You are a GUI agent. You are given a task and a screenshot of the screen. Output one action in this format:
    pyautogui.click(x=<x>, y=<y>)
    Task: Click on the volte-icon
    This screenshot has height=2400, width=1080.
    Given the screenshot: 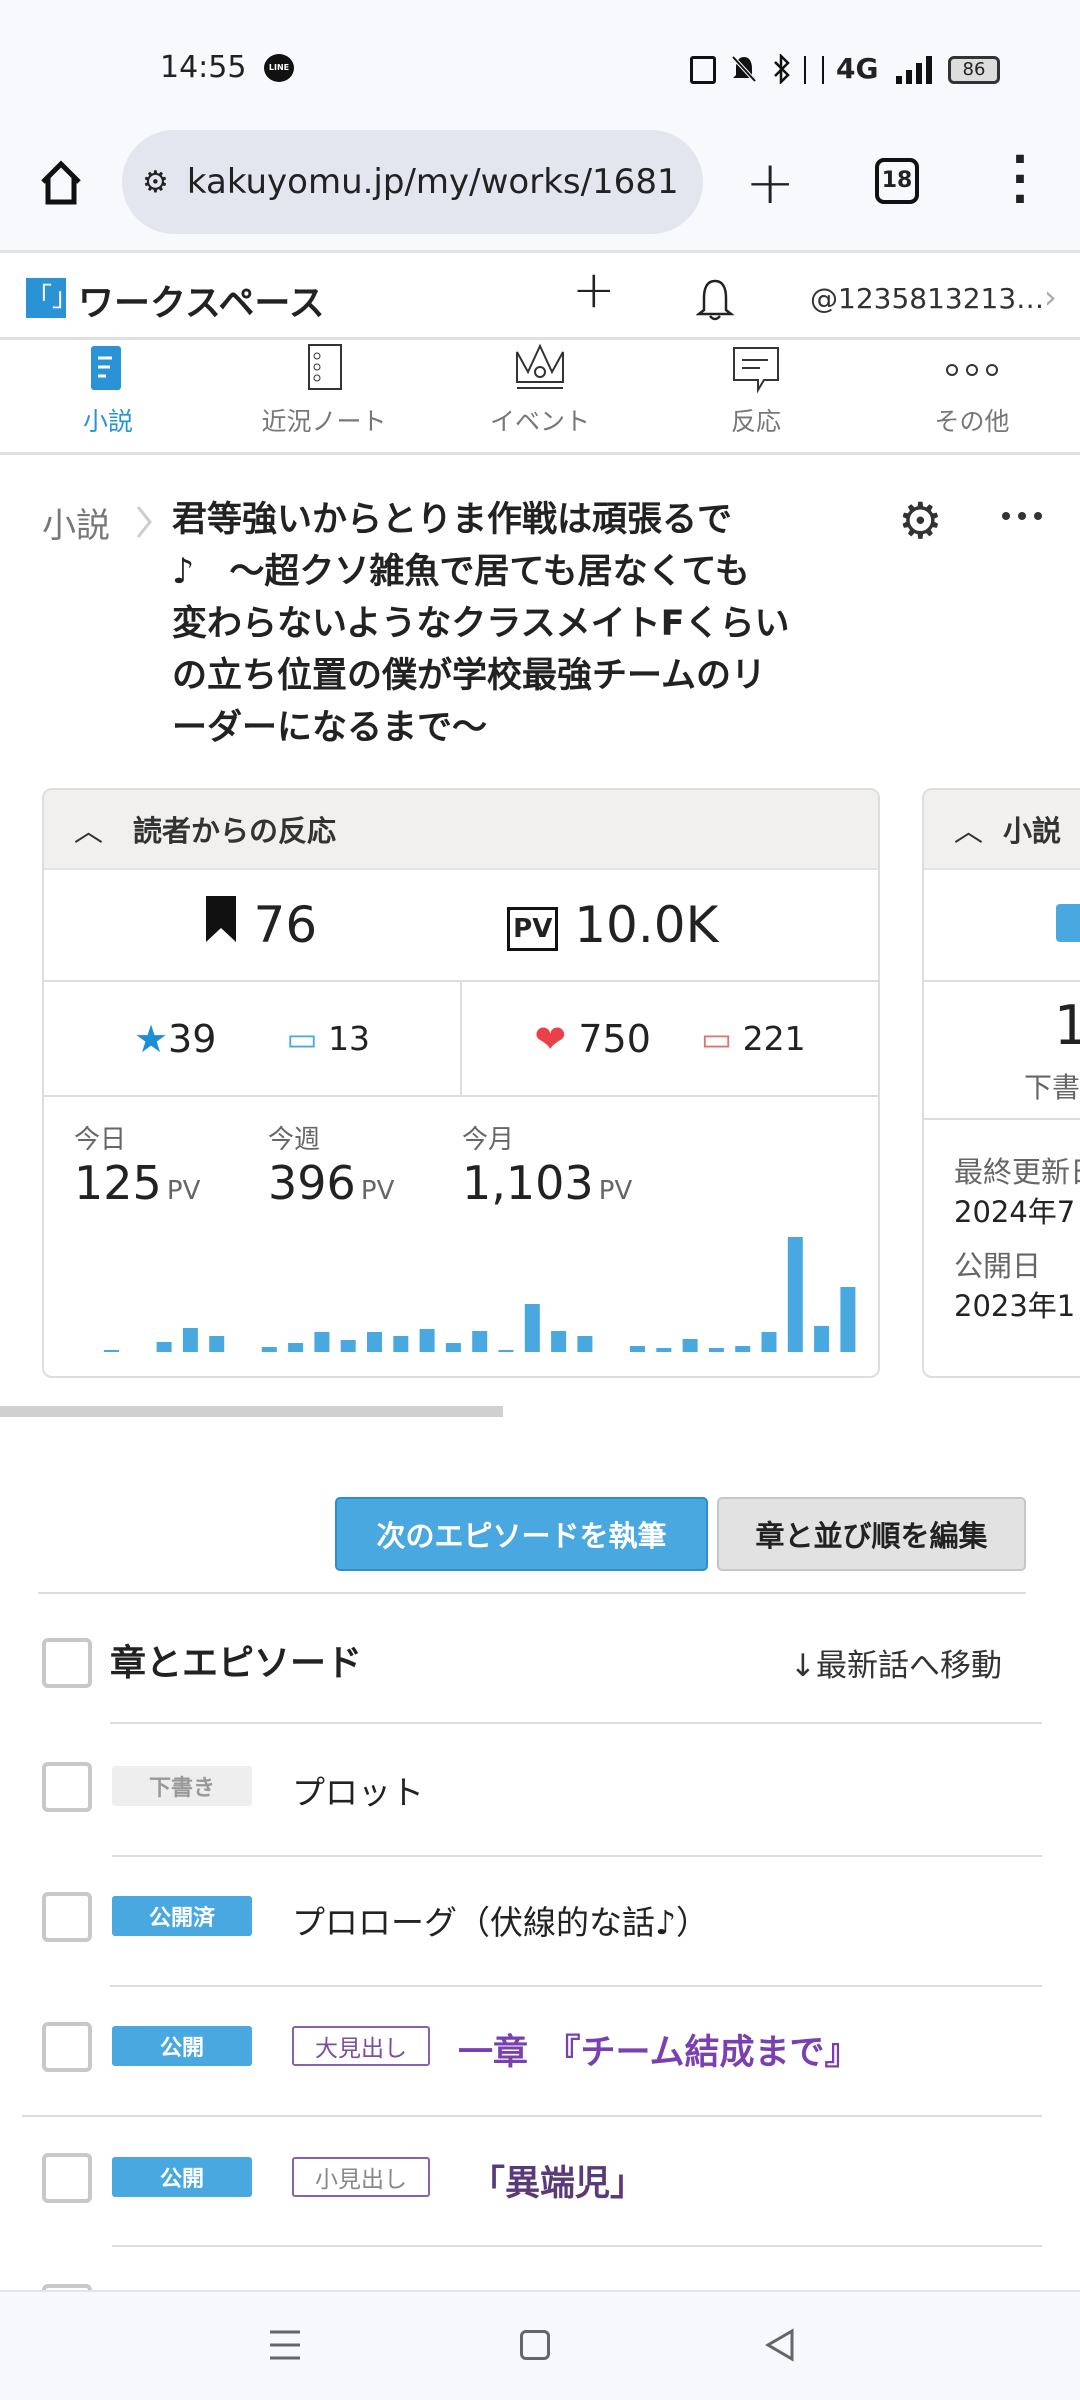 What is the action you would take?
    pyautogui.click(x=814, y=70)
    